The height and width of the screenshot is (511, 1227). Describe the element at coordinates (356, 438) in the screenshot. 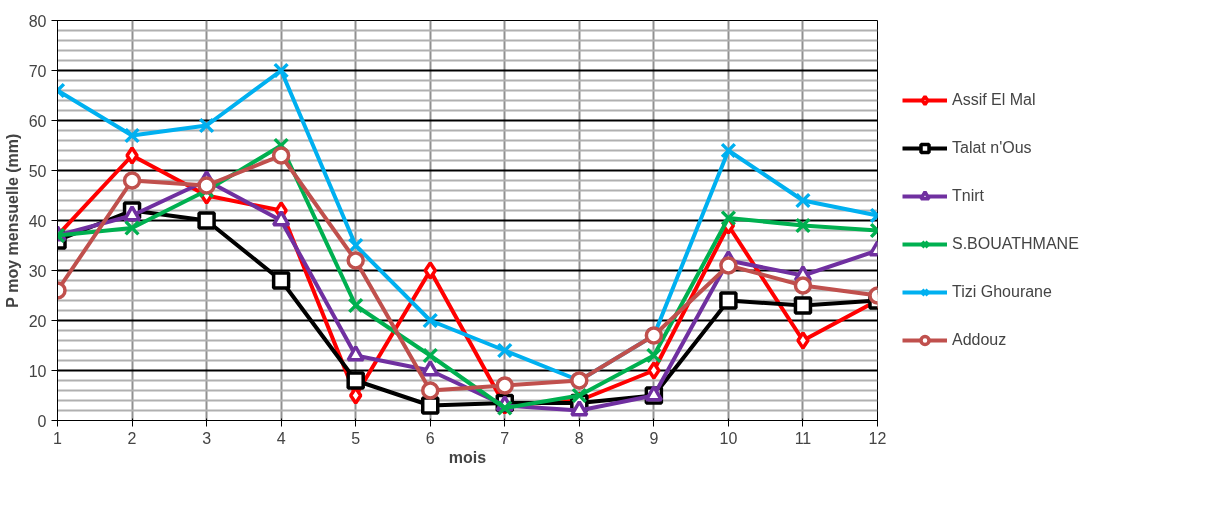

I see `x-tick-label: 5` at that location.